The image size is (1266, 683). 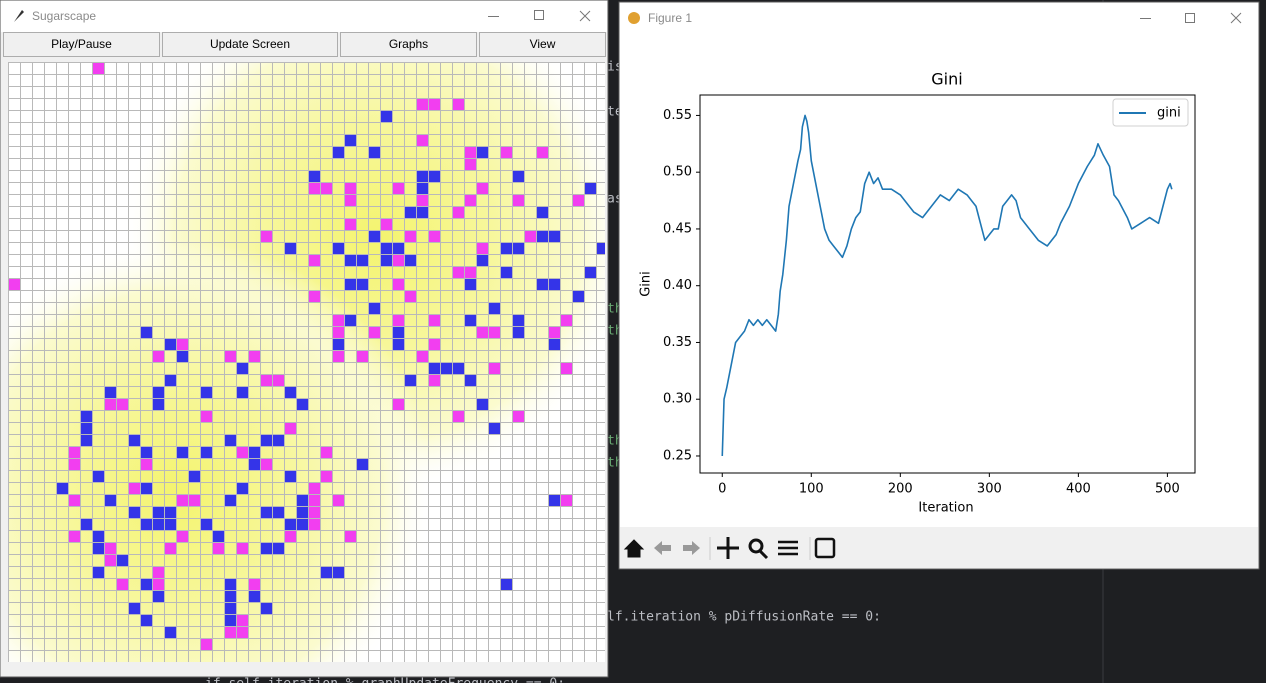 I want to click on zoom-button, so click(x=758, y=549).